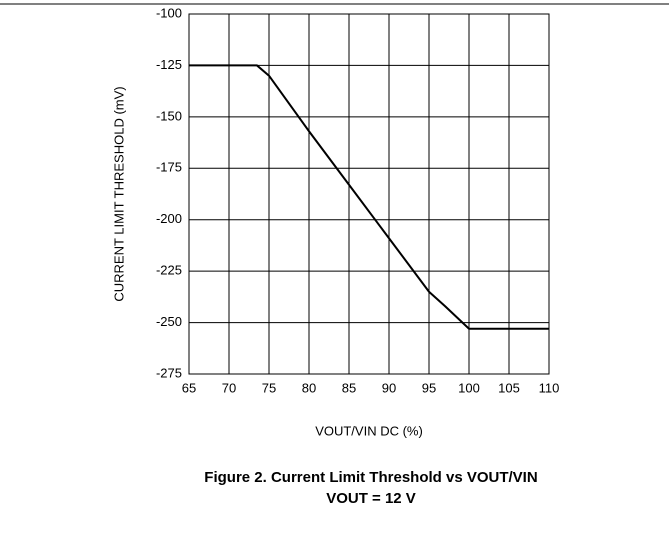  What do you see at coordinates (349, 387) in the screenshot?
I see `x-tick-label: 85` at bounding box center [349, 387].